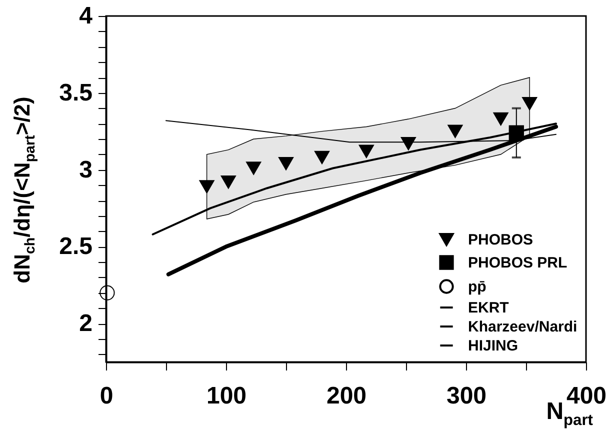 Image resolution: width=613 pixels, height=438 pixels. I want to click on x-tick-label: 300, so click(466, 396).